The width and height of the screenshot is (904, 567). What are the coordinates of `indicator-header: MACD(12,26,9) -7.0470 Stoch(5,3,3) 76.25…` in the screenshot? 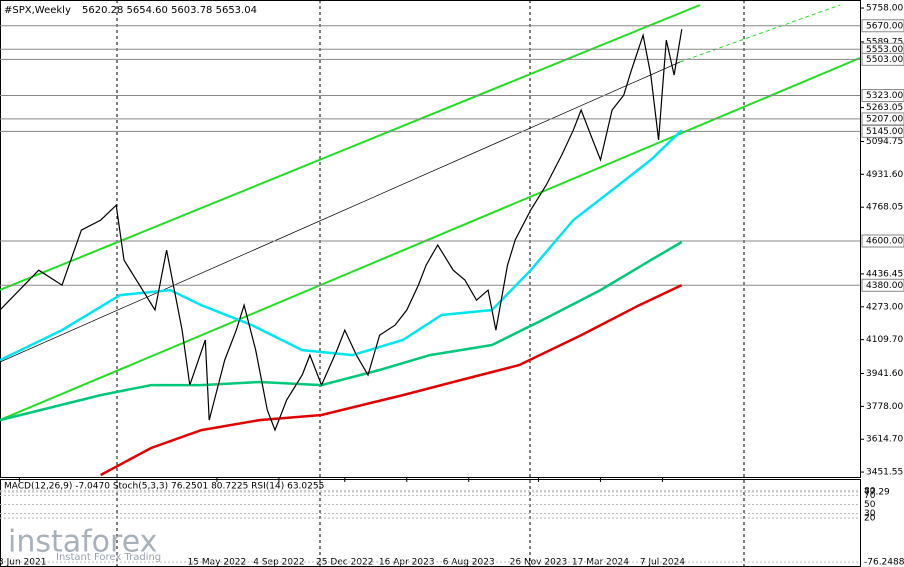 It's located at (164, 487).